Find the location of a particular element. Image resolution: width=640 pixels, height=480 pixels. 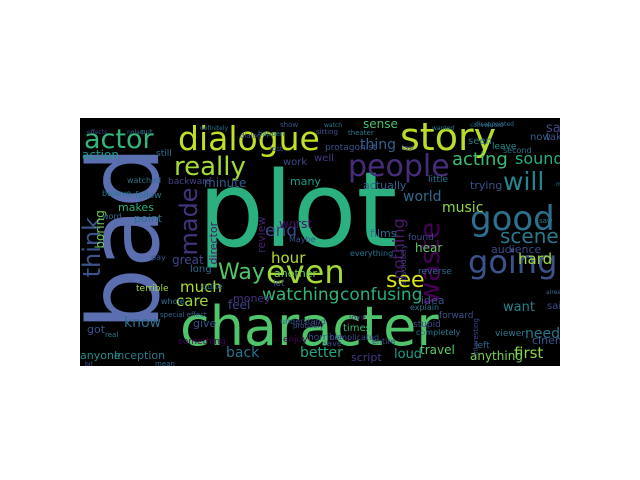

word-feel: feel is located at coordinates (239, 305).